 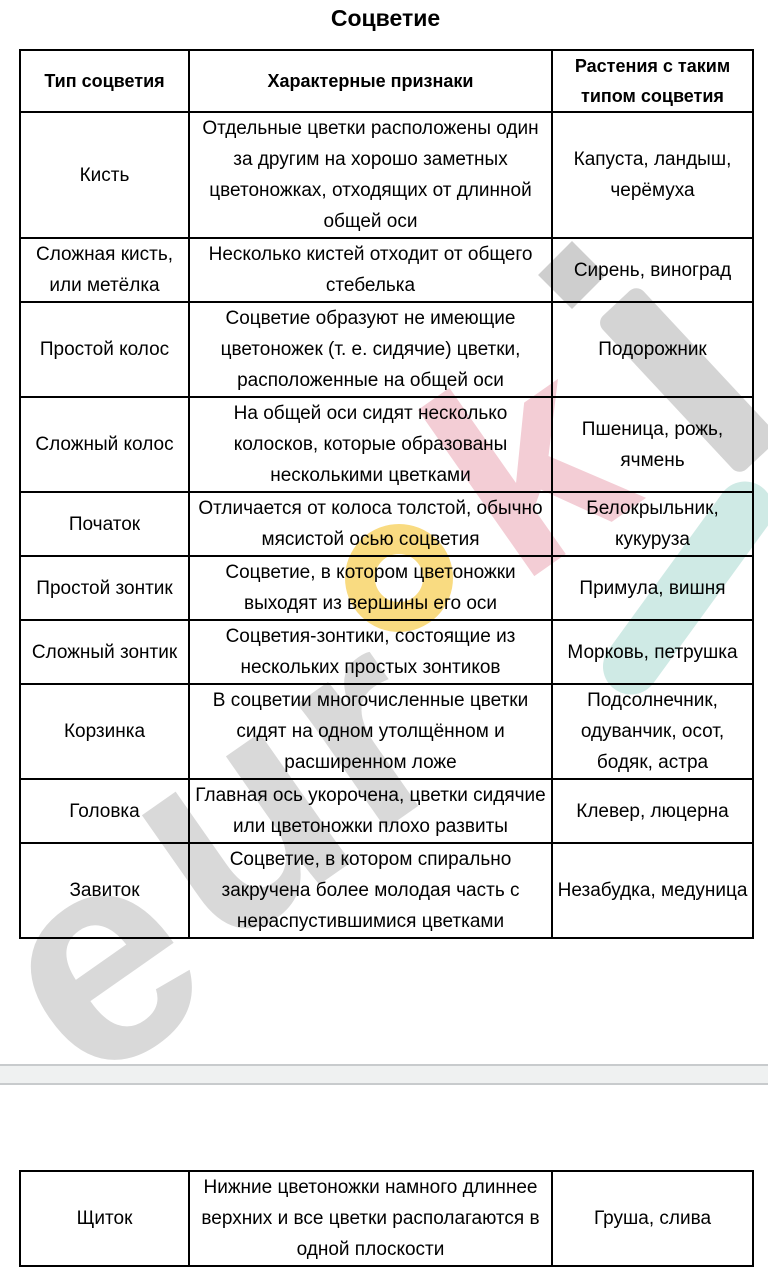 What do you see at coordinates (104, 588) in the screenshot?
I see `cell-inflorescence-type: Простой зонтик` at bounding box center [104, 588].